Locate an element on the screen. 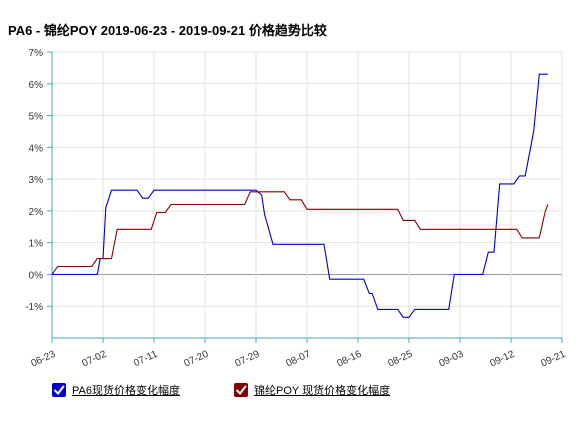 This screenshot has height=433, width=582. y-tick-label: -1% is located at coordinates (34, 307).